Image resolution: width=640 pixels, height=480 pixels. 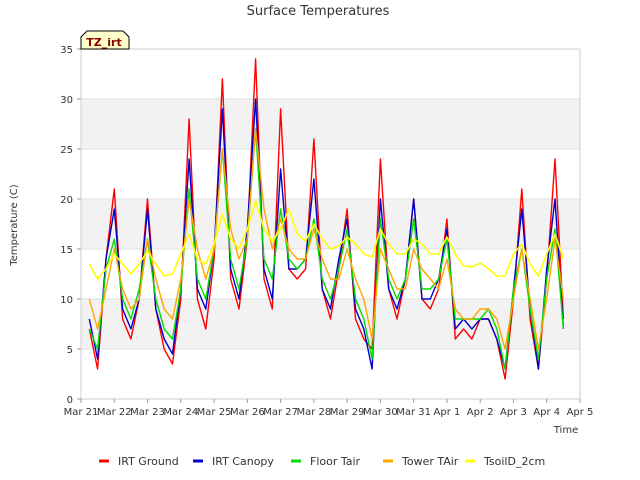 What do you see at coordinates (280, 412) in the screenshot?
I see `x-tick-label: Mar 27` at bounding box center [280, 412].